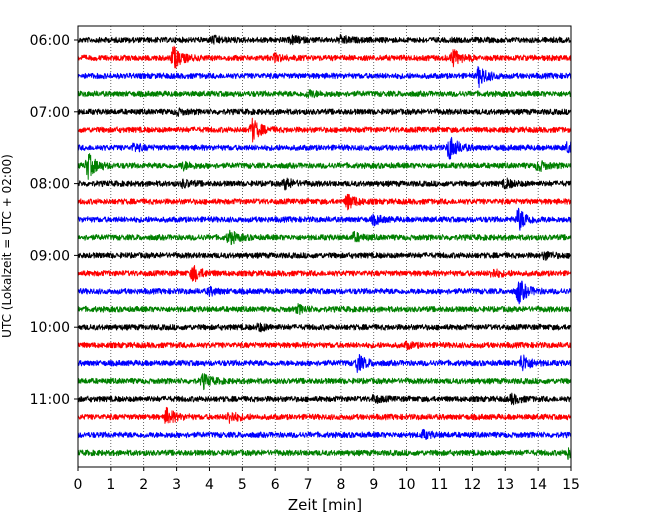  What do you see at coordinates (50, 185) in the screenshot?
I see `y-tick-label: 08:00` at bounding box center [50, 185].